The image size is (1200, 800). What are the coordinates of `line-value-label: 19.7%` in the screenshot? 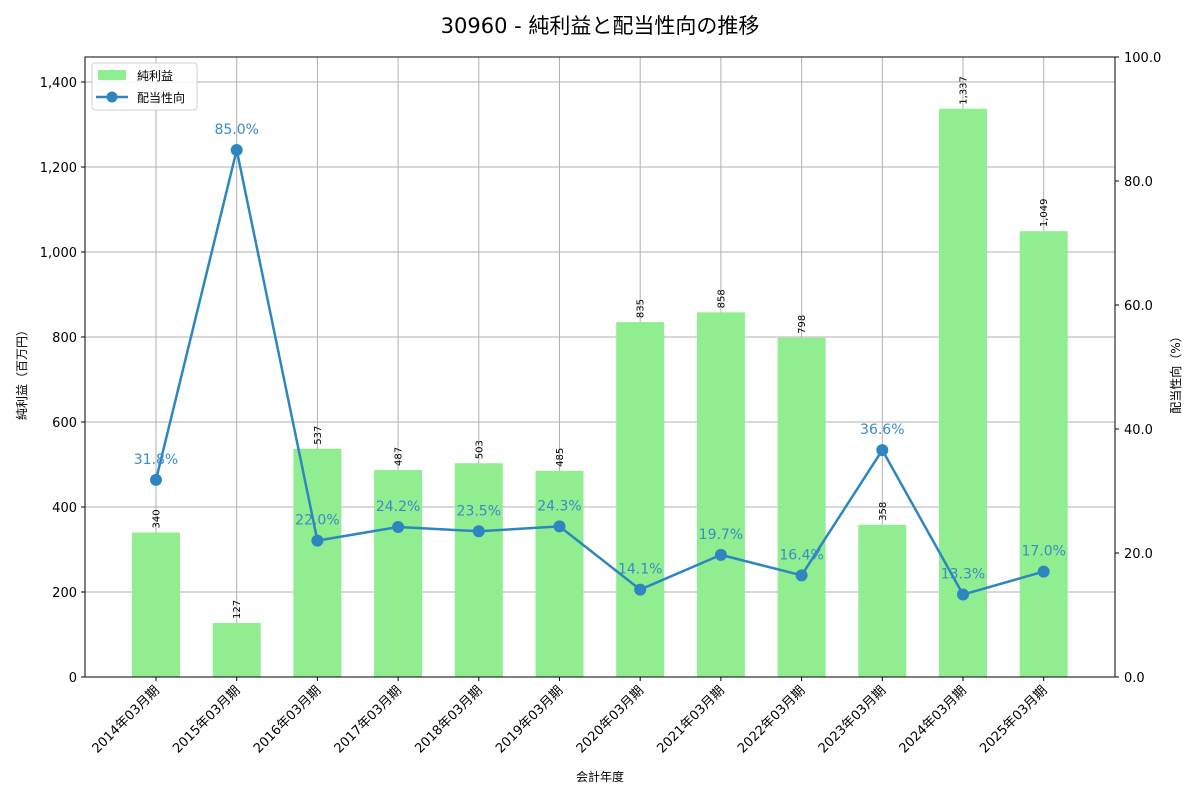 It's located at (721, 535).